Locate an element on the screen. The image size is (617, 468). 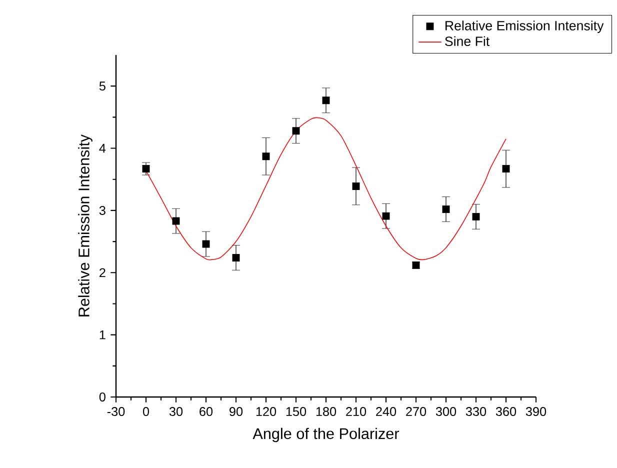
x-tick-label: 30 is located at coordinates (176, 411).